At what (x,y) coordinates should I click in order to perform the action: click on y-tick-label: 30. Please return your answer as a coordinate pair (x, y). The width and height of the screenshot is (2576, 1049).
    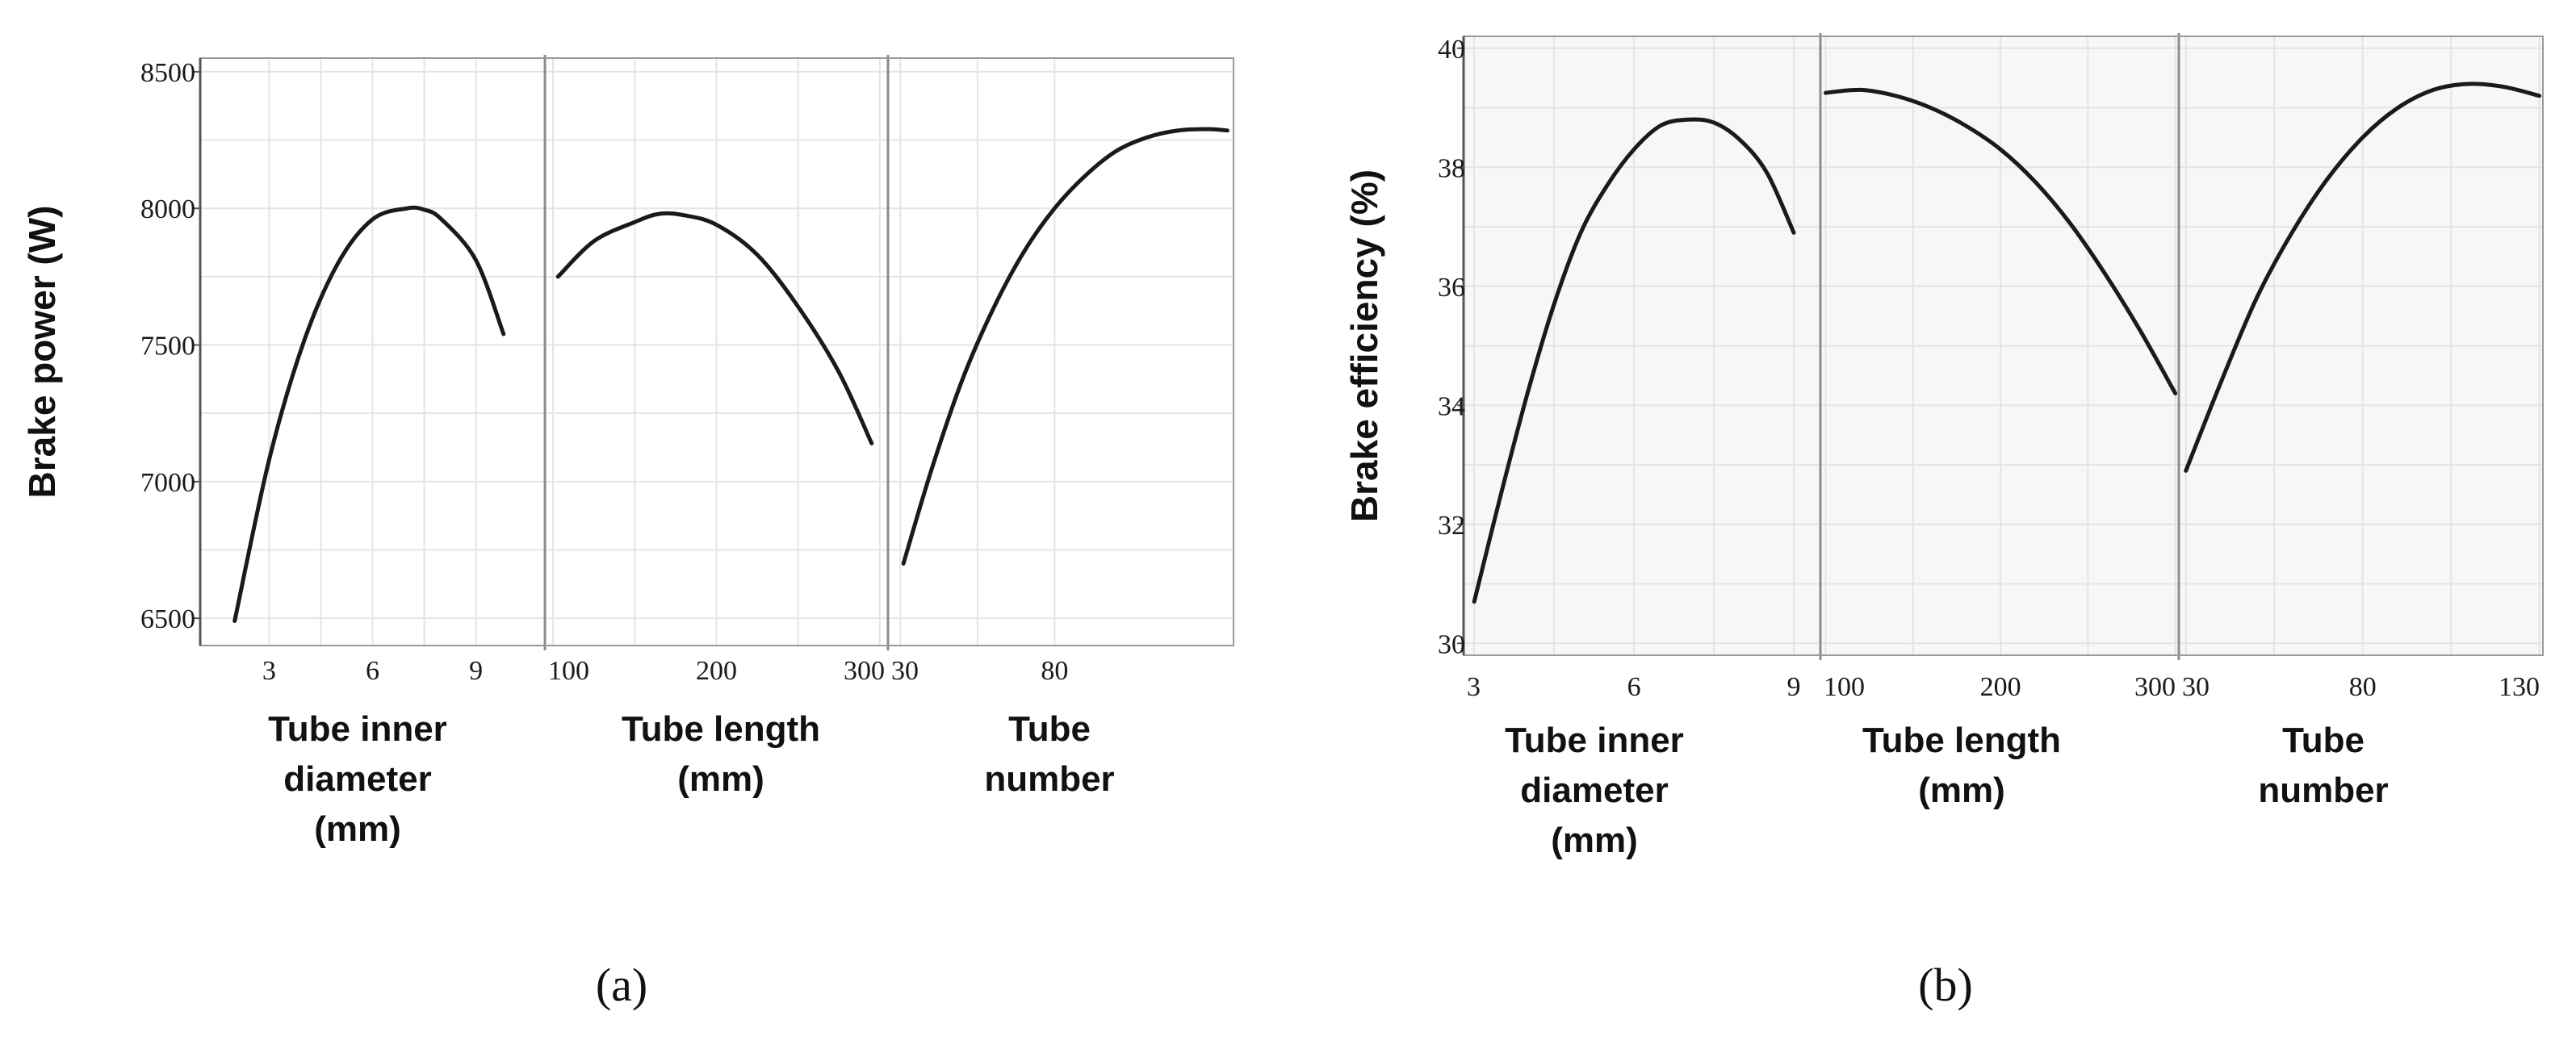
    Looking at the image, I should click on (1451, 644).